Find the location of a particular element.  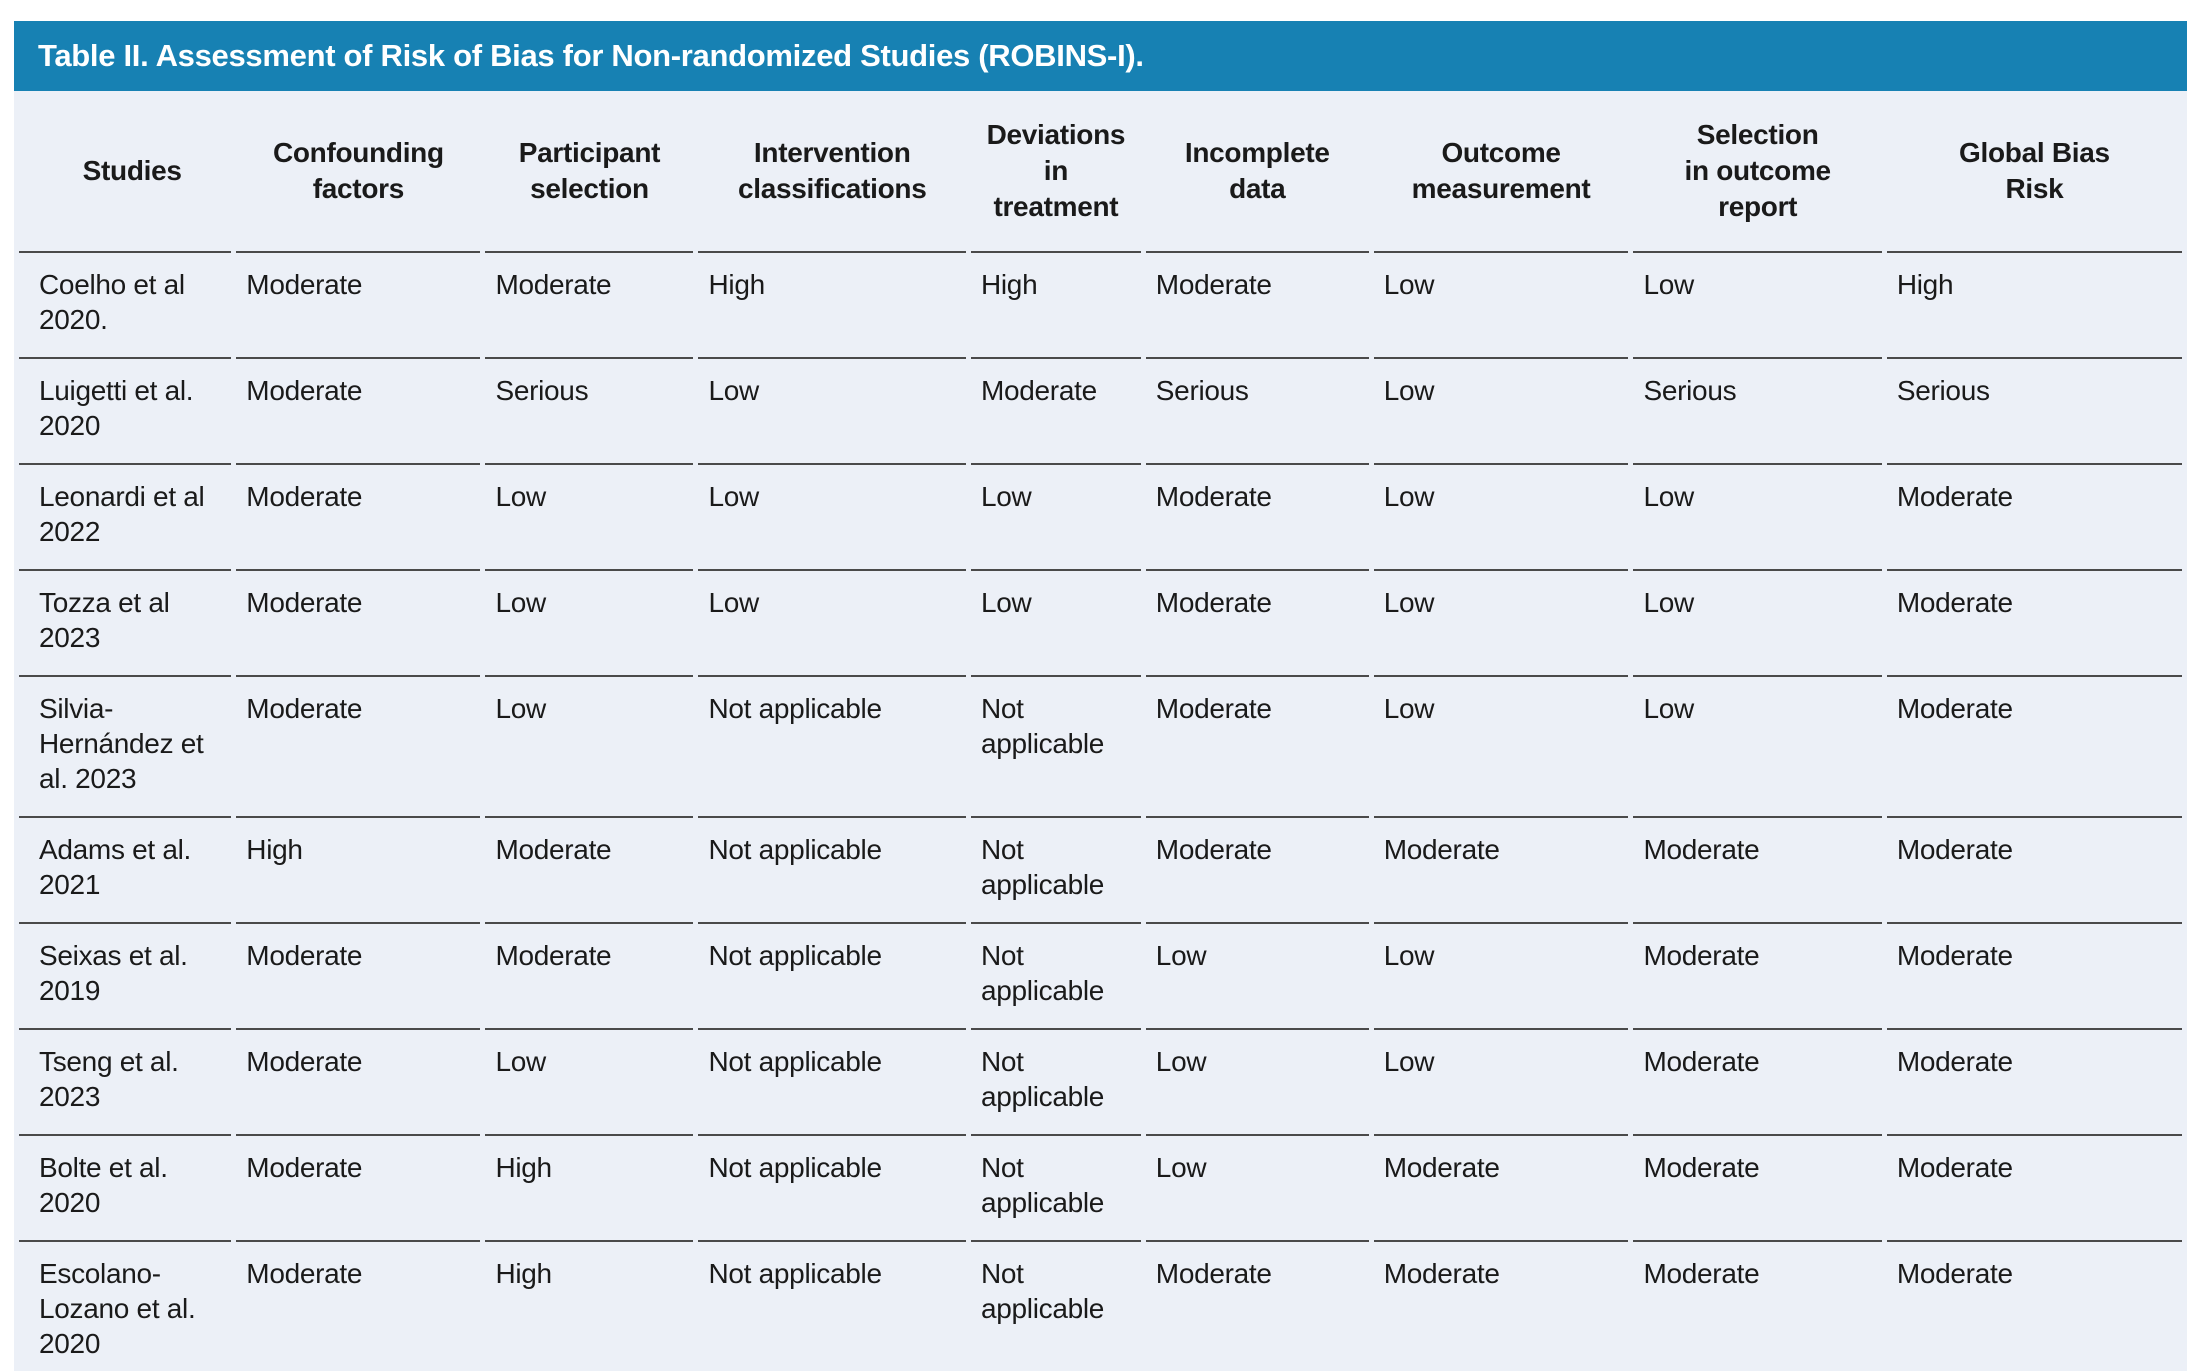

cell-confounding: High is located at coordinates (358, 871).